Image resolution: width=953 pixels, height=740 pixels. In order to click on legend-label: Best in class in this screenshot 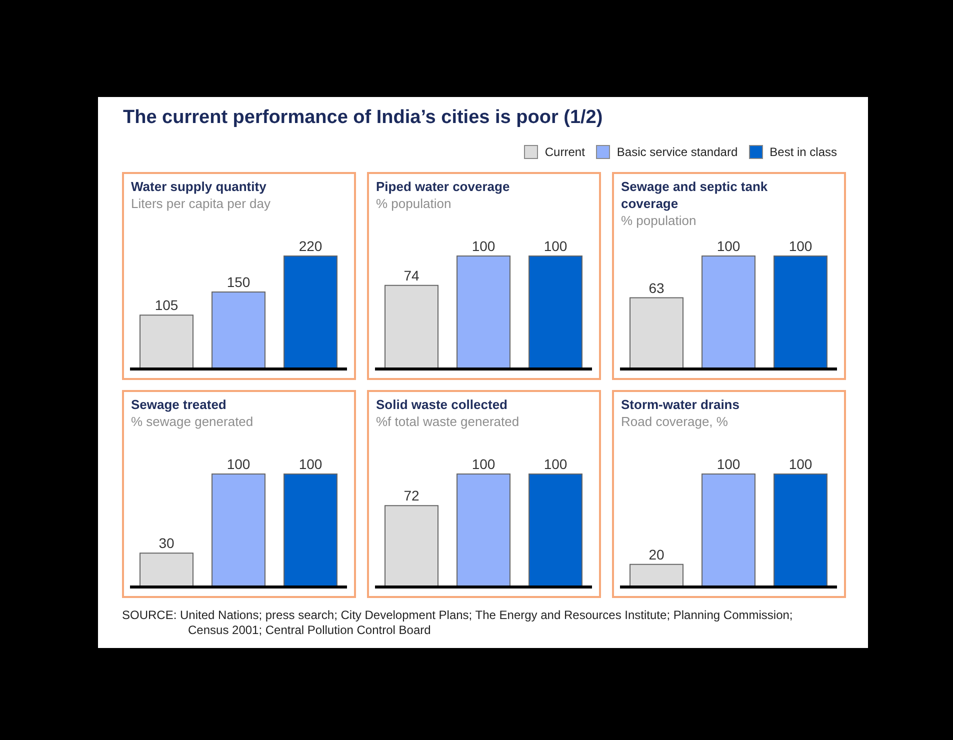, I will do `click(803, 152)`.